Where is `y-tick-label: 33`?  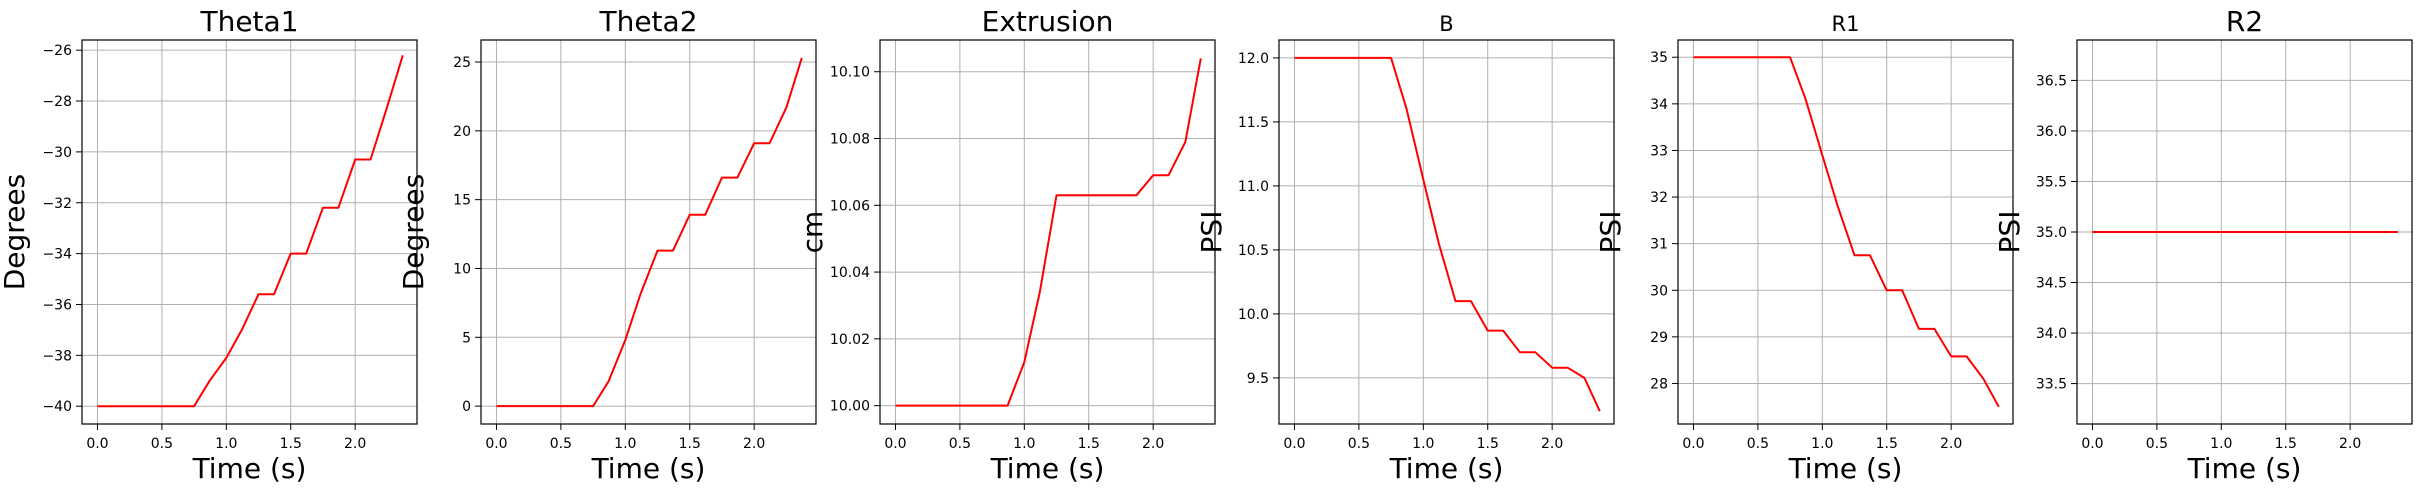 y-tick-label: 33 is located at coordinates (1659, 151).